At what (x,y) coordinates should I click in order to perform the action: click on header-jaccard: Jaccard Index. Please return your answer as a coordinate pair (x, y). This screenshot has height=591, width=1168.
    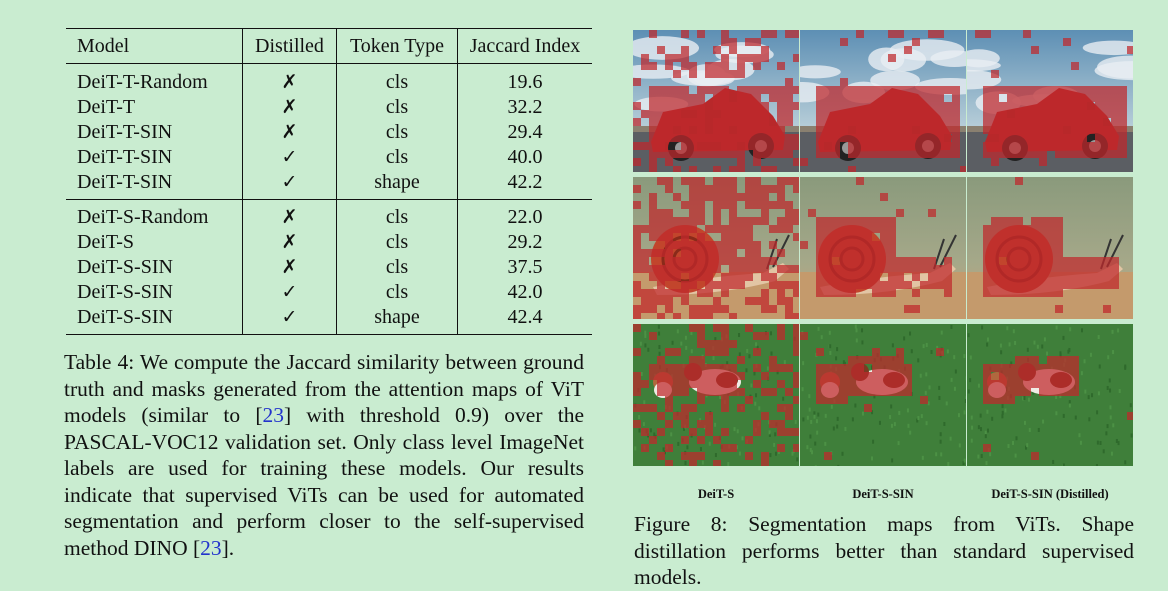
    Looking at the image, I should click on (525, 46).